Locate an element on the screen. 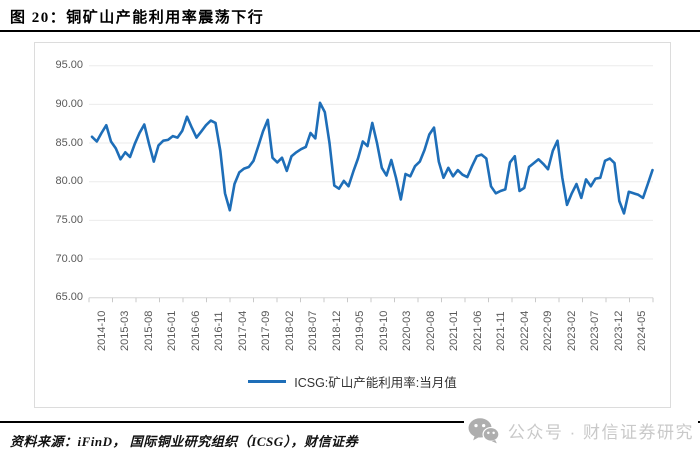 Image resolution: width=700 pixels, height=457 pixels. source-rule is located at coordinates (350, 422).